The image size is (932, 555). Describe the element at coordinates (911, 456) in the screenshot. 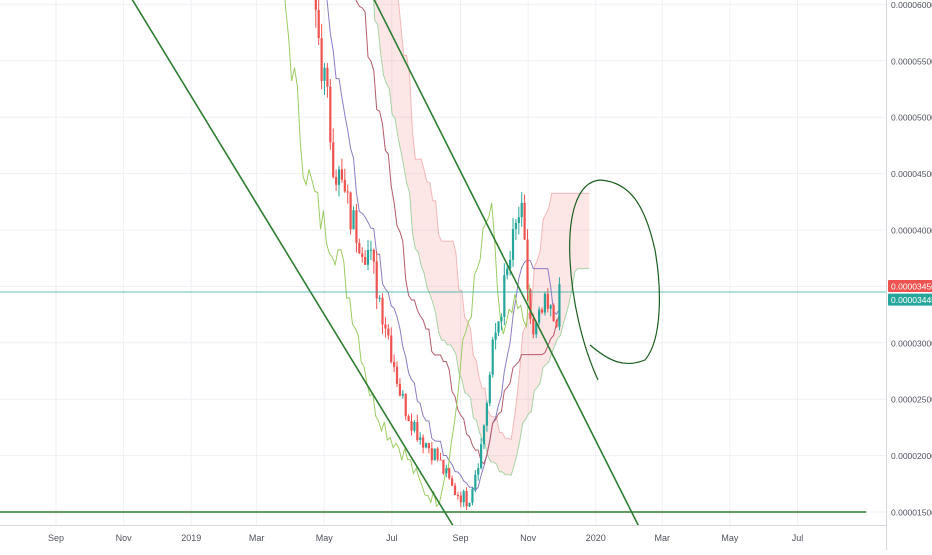

I see `y-tick-label: 0.00002000` at that location.